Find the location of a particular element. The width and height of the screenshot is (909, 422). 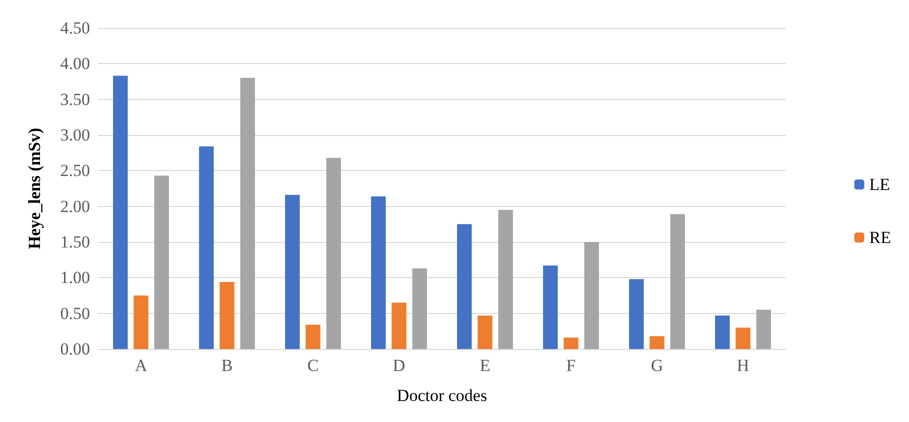

x-axis-title: Doctor codes is located at coordinates (442, 395).